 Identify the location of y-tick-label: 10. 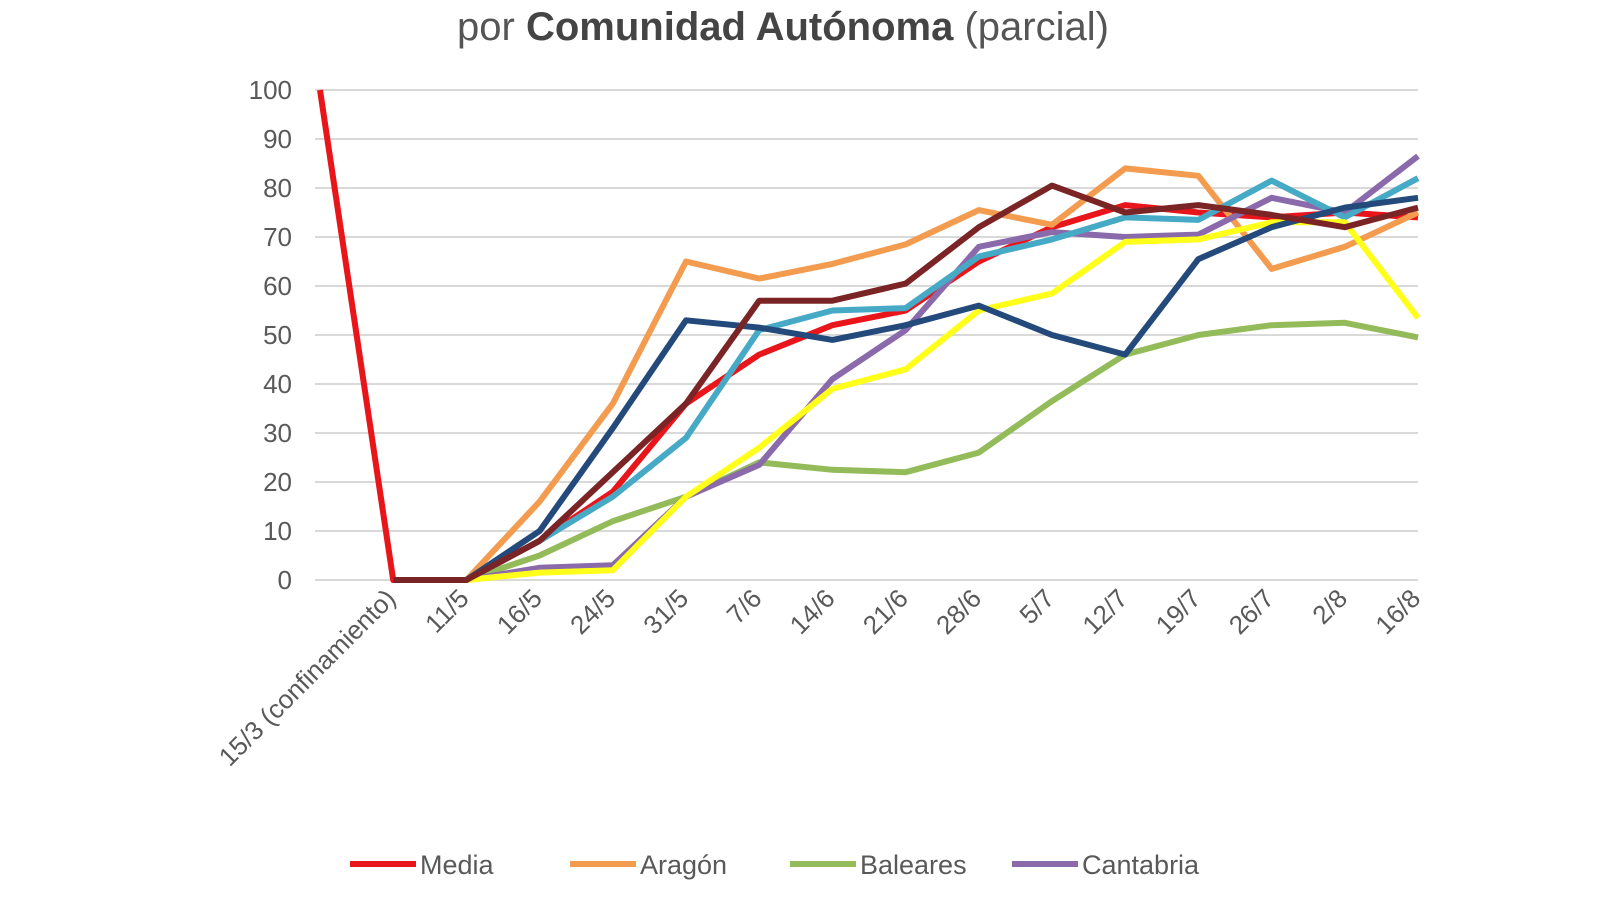
(277, 531).